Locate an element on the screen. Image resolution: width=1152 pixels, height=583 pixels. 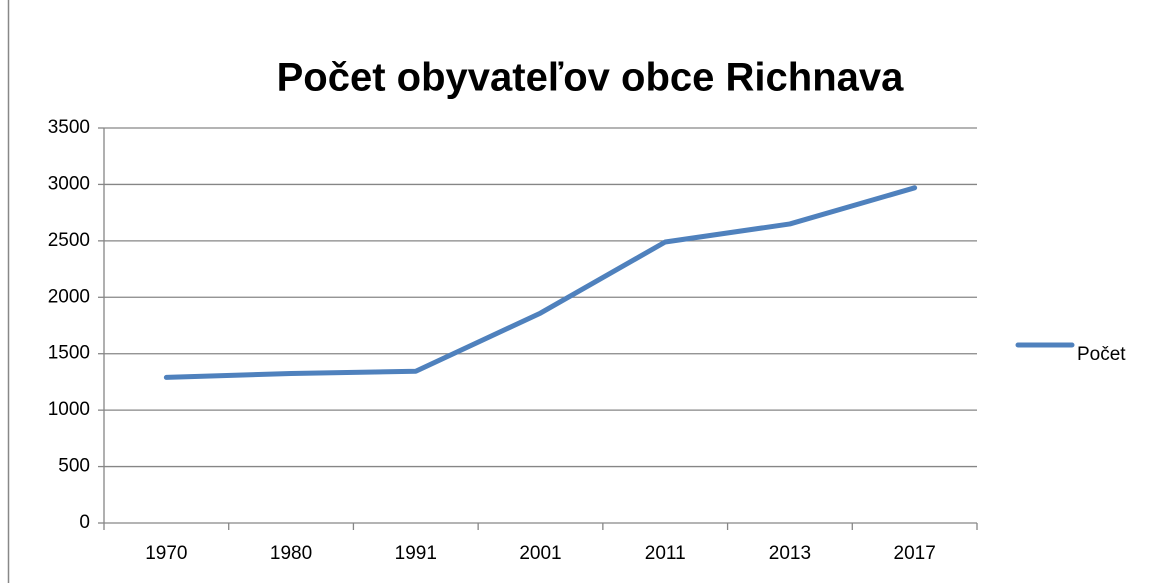
chart-title: Počet obyvateľov obce Richnava is located at coordinates (590, 78).